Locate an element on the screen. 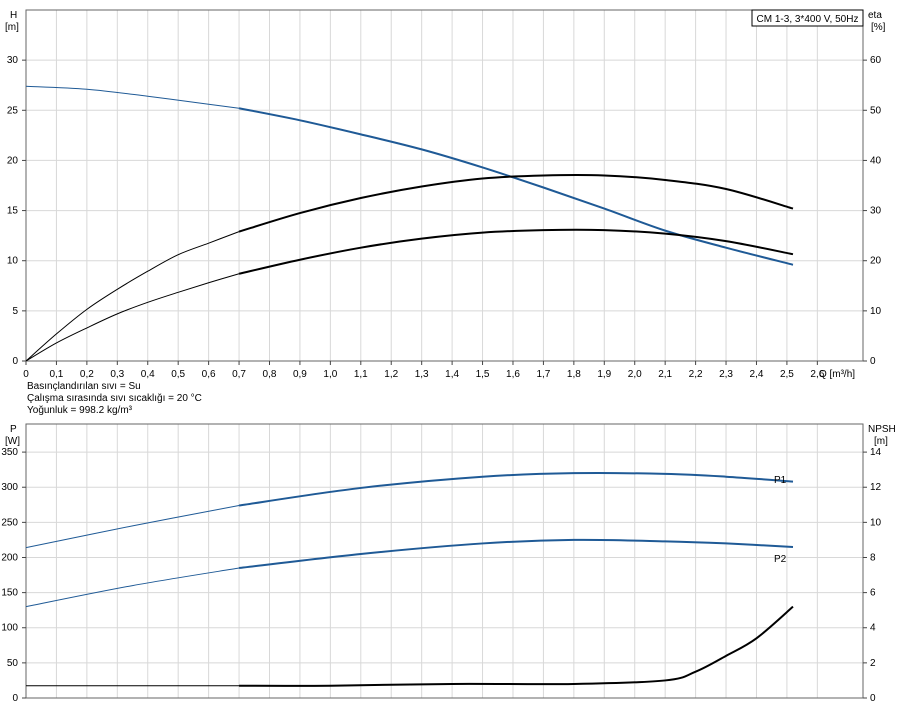 The width and height of the screenshot is (897, 707). fluid-info-line-3: Yoğunluk = 998.2 kg/m³ is located at coordinates (80, 410).